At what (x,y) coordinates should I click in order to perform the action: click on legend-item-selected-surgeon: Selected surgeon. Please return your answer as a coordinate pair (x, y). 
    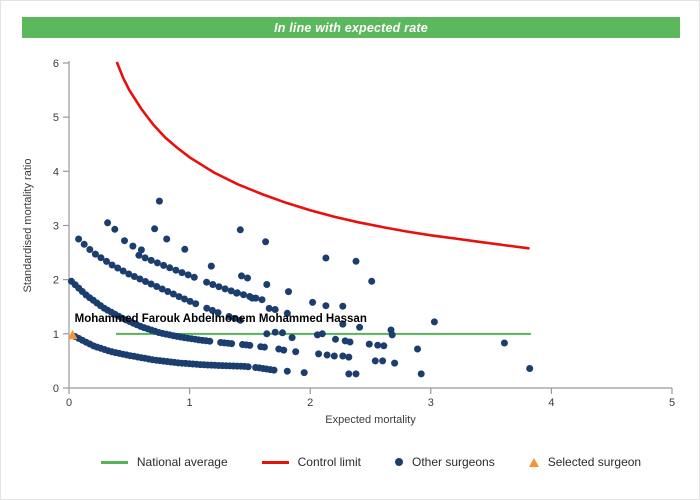
    Looking at the image, I should click on (585, 462).